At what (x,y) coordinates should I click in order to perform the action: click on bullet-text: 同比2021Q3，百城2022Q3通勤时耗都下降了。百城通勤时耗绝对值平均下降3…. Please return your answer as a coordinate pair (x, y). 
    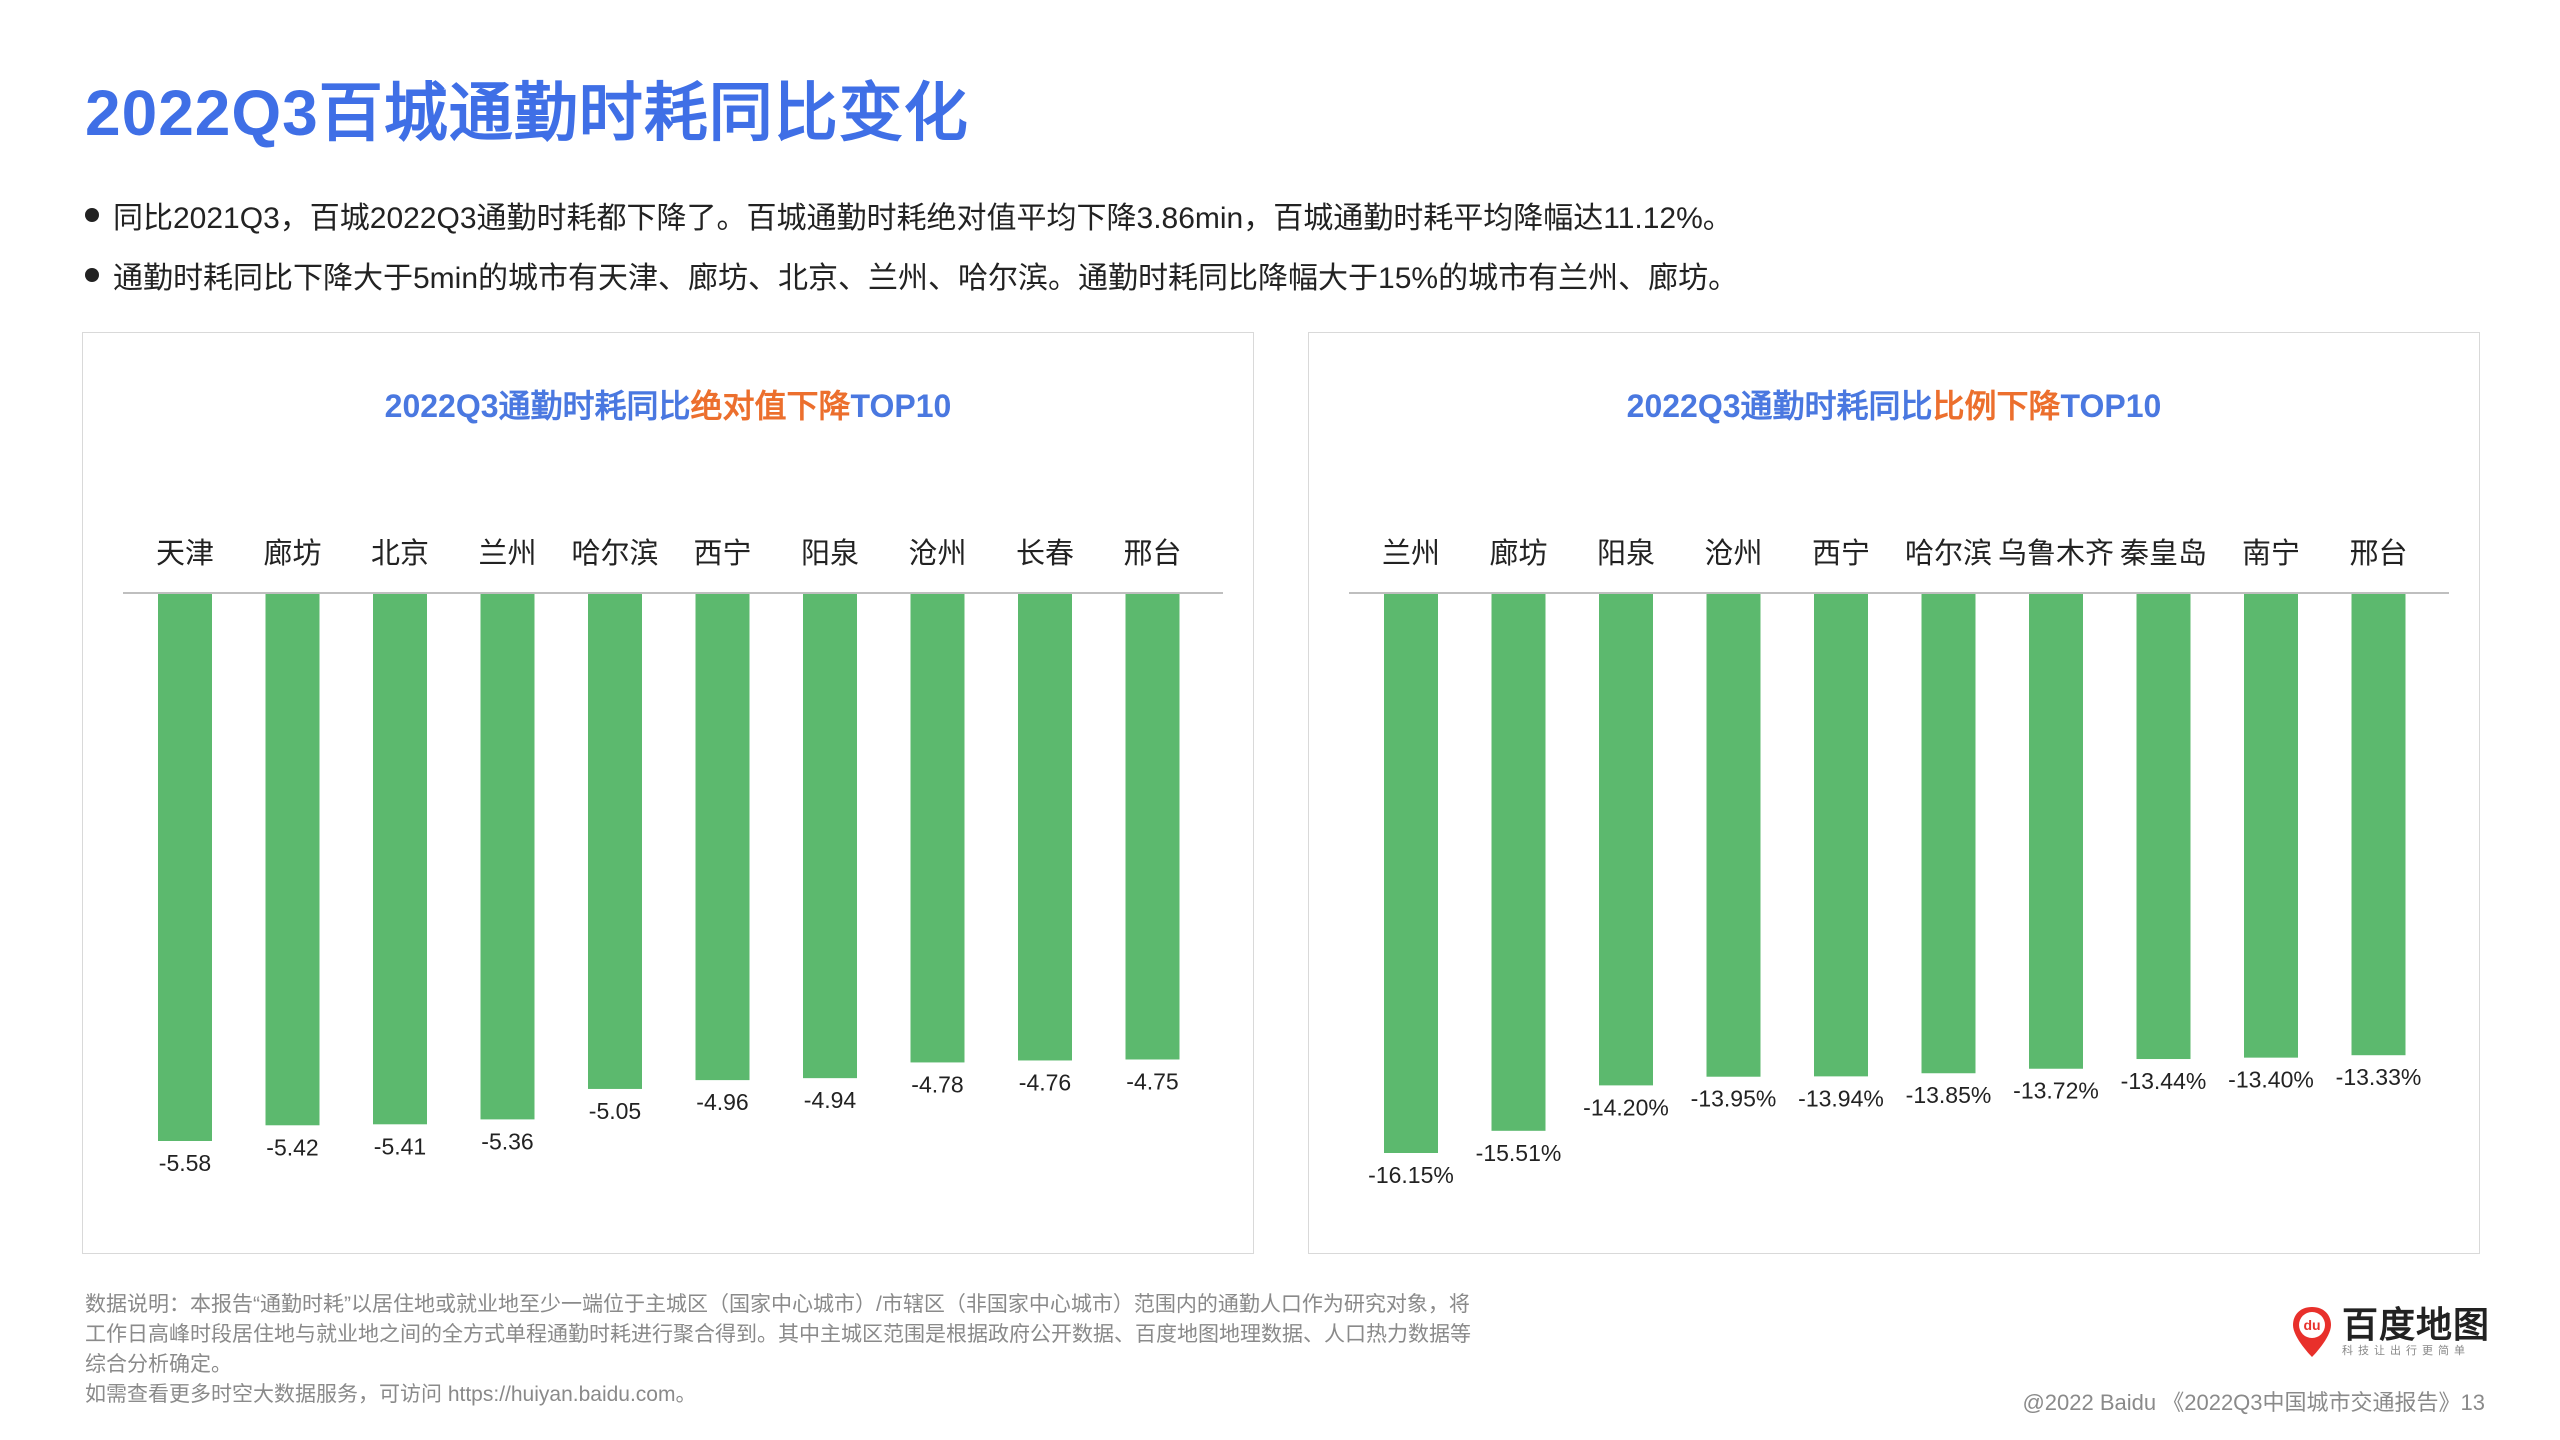
    Looking at the image, I should click on (923, 218).